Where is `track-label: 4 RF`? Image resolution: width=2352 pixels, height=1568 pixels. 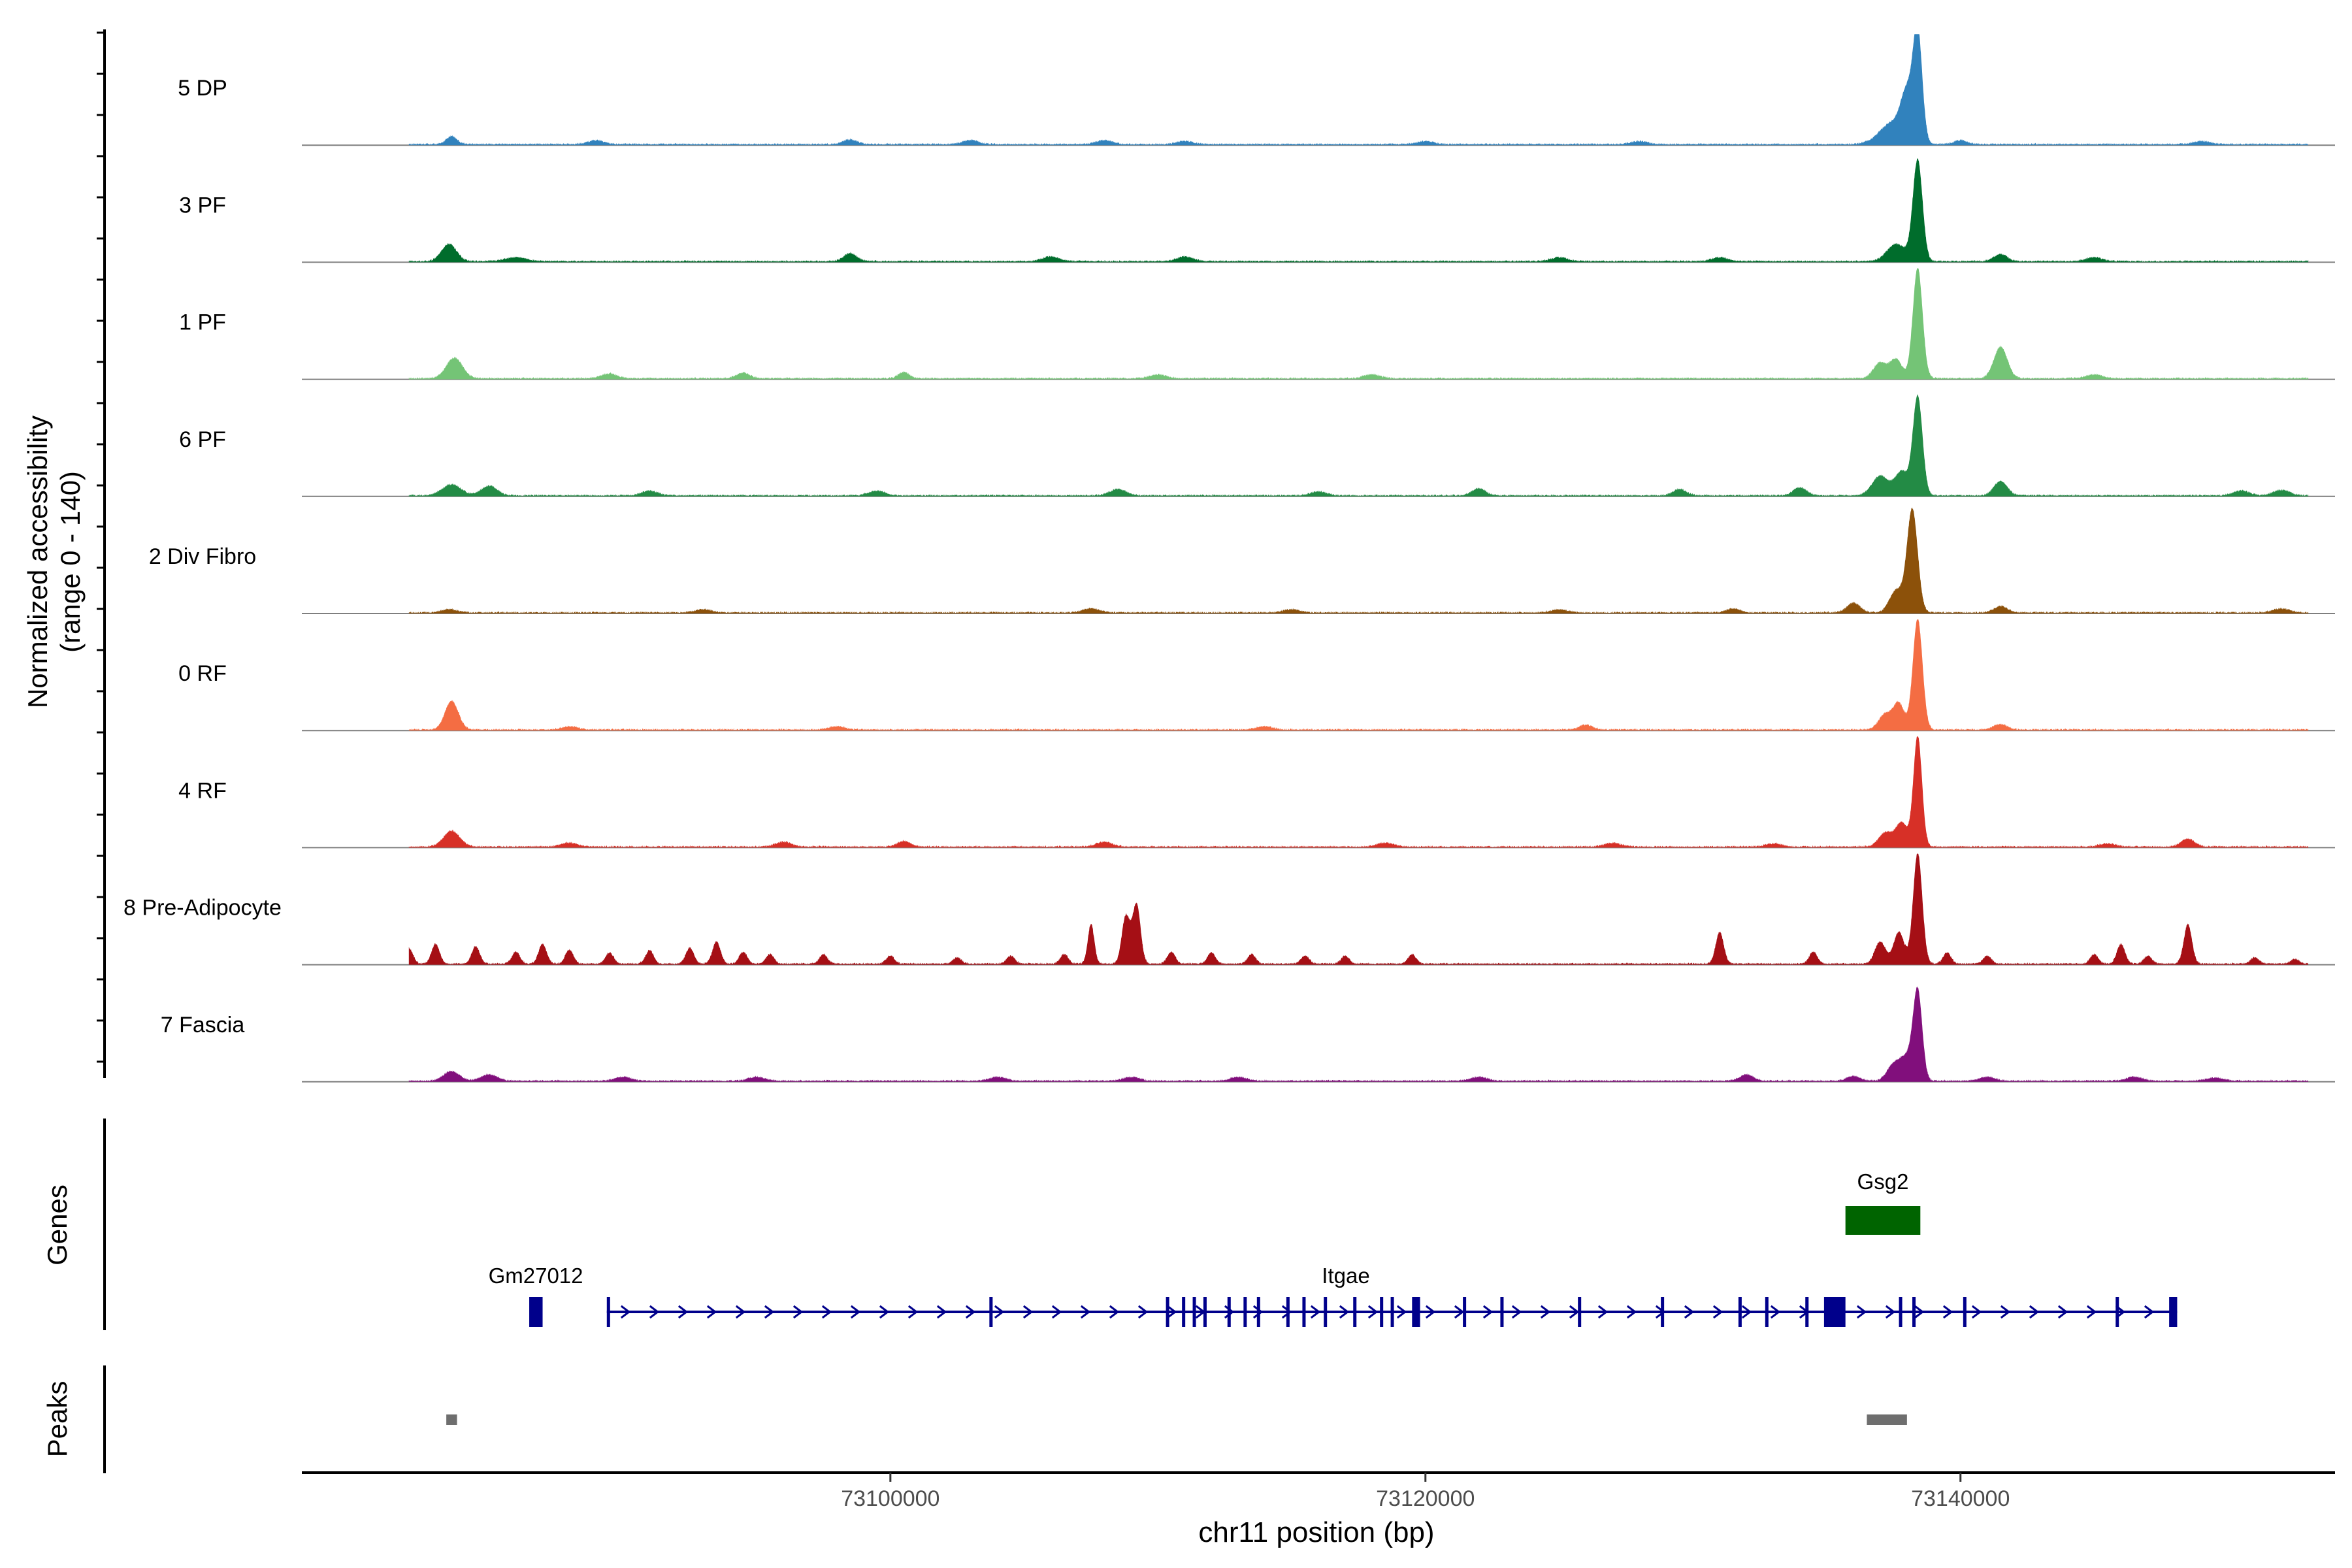
track-label: 4 RF is located at coordinates (202, 790).